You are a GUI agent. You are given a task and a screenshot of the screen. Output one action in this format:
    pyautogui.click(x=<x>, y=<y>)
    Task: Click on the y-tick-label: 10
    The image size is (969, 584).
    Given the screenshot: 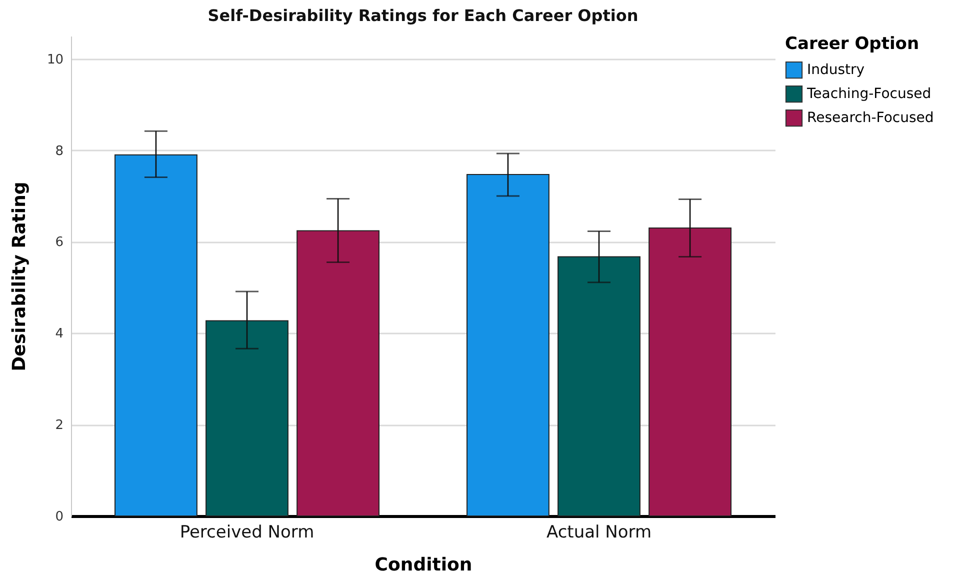 What is the action you would take?
    pyautogui.click(x=55, y=60)
    